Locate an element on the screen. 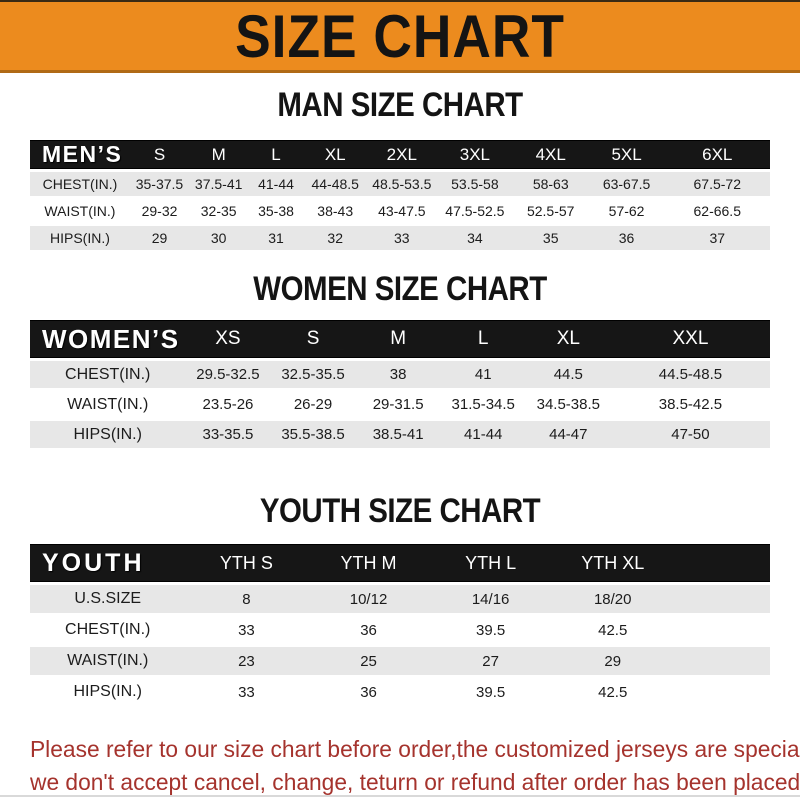 Image resolution: width=800 pixels, height=800 pixels. value-cell: 29.5-32.5 is located at coordinates (228, 374).